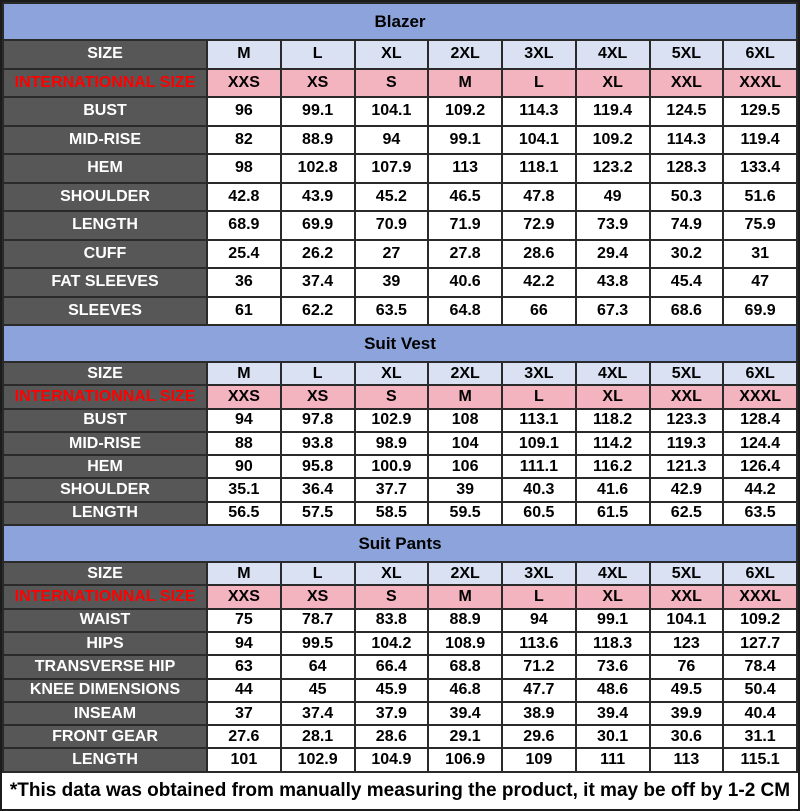 This screenshot has height=811, width=800. What do you see at coordinates (400, 544) in the screenshot?
I see `section-title: Suit Pants` at bounding box center [400, 544].